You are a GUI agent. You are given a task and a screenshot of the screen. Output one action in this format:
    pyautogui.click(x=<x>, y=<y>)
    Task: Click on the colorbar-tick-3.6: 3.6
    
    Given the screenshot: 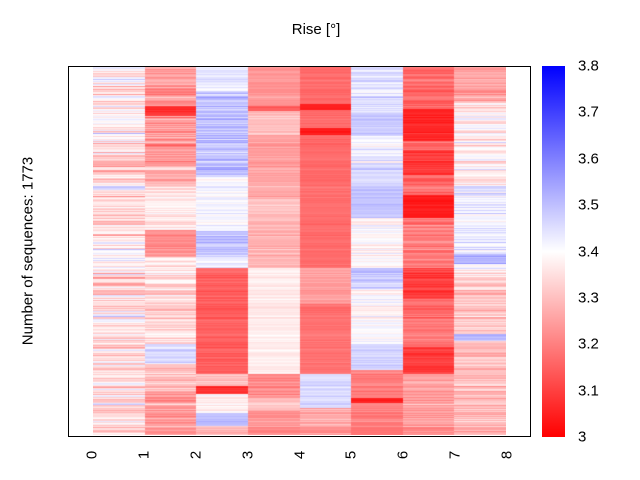 What is the action you would take?
    pyautogui.click(x=588, y=159)
    